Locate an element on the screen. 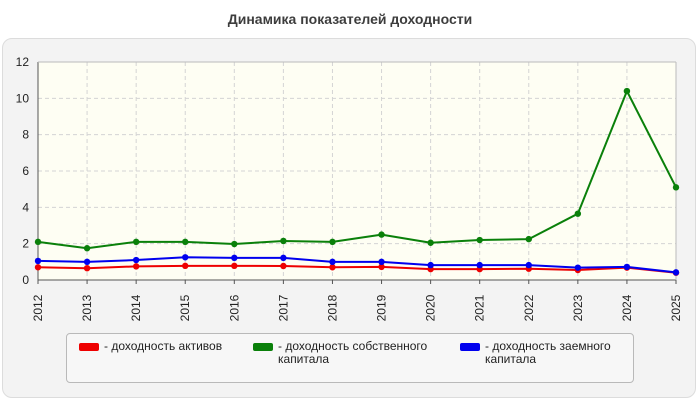 Image resolution: width=700 pixels, height=400 pixels. x-tick-label: 2020 is located at coordinates (431, 307).